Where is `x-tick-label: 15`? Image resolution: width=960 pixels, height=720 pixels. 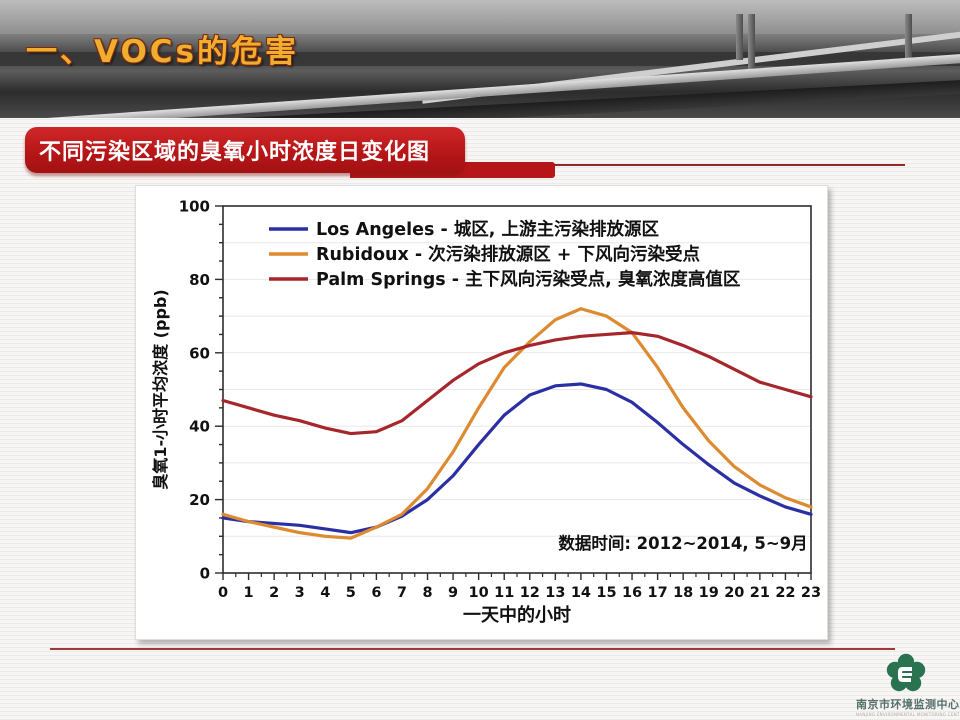
x-tick-label: 15 is located at coordinates (606, 593).